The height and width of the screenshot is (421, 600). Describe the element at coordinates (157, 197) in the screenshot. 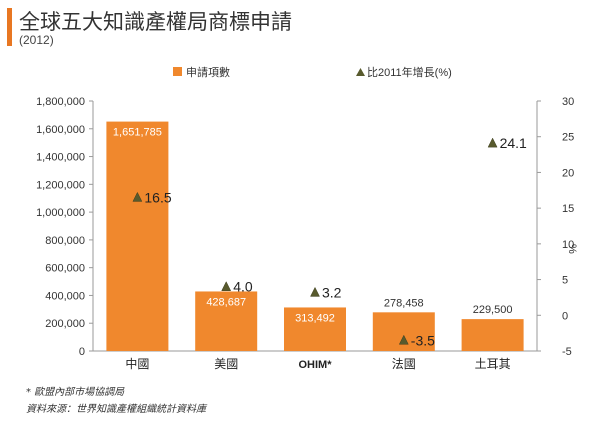

I see `growth-value-label: 16.5` at that location.